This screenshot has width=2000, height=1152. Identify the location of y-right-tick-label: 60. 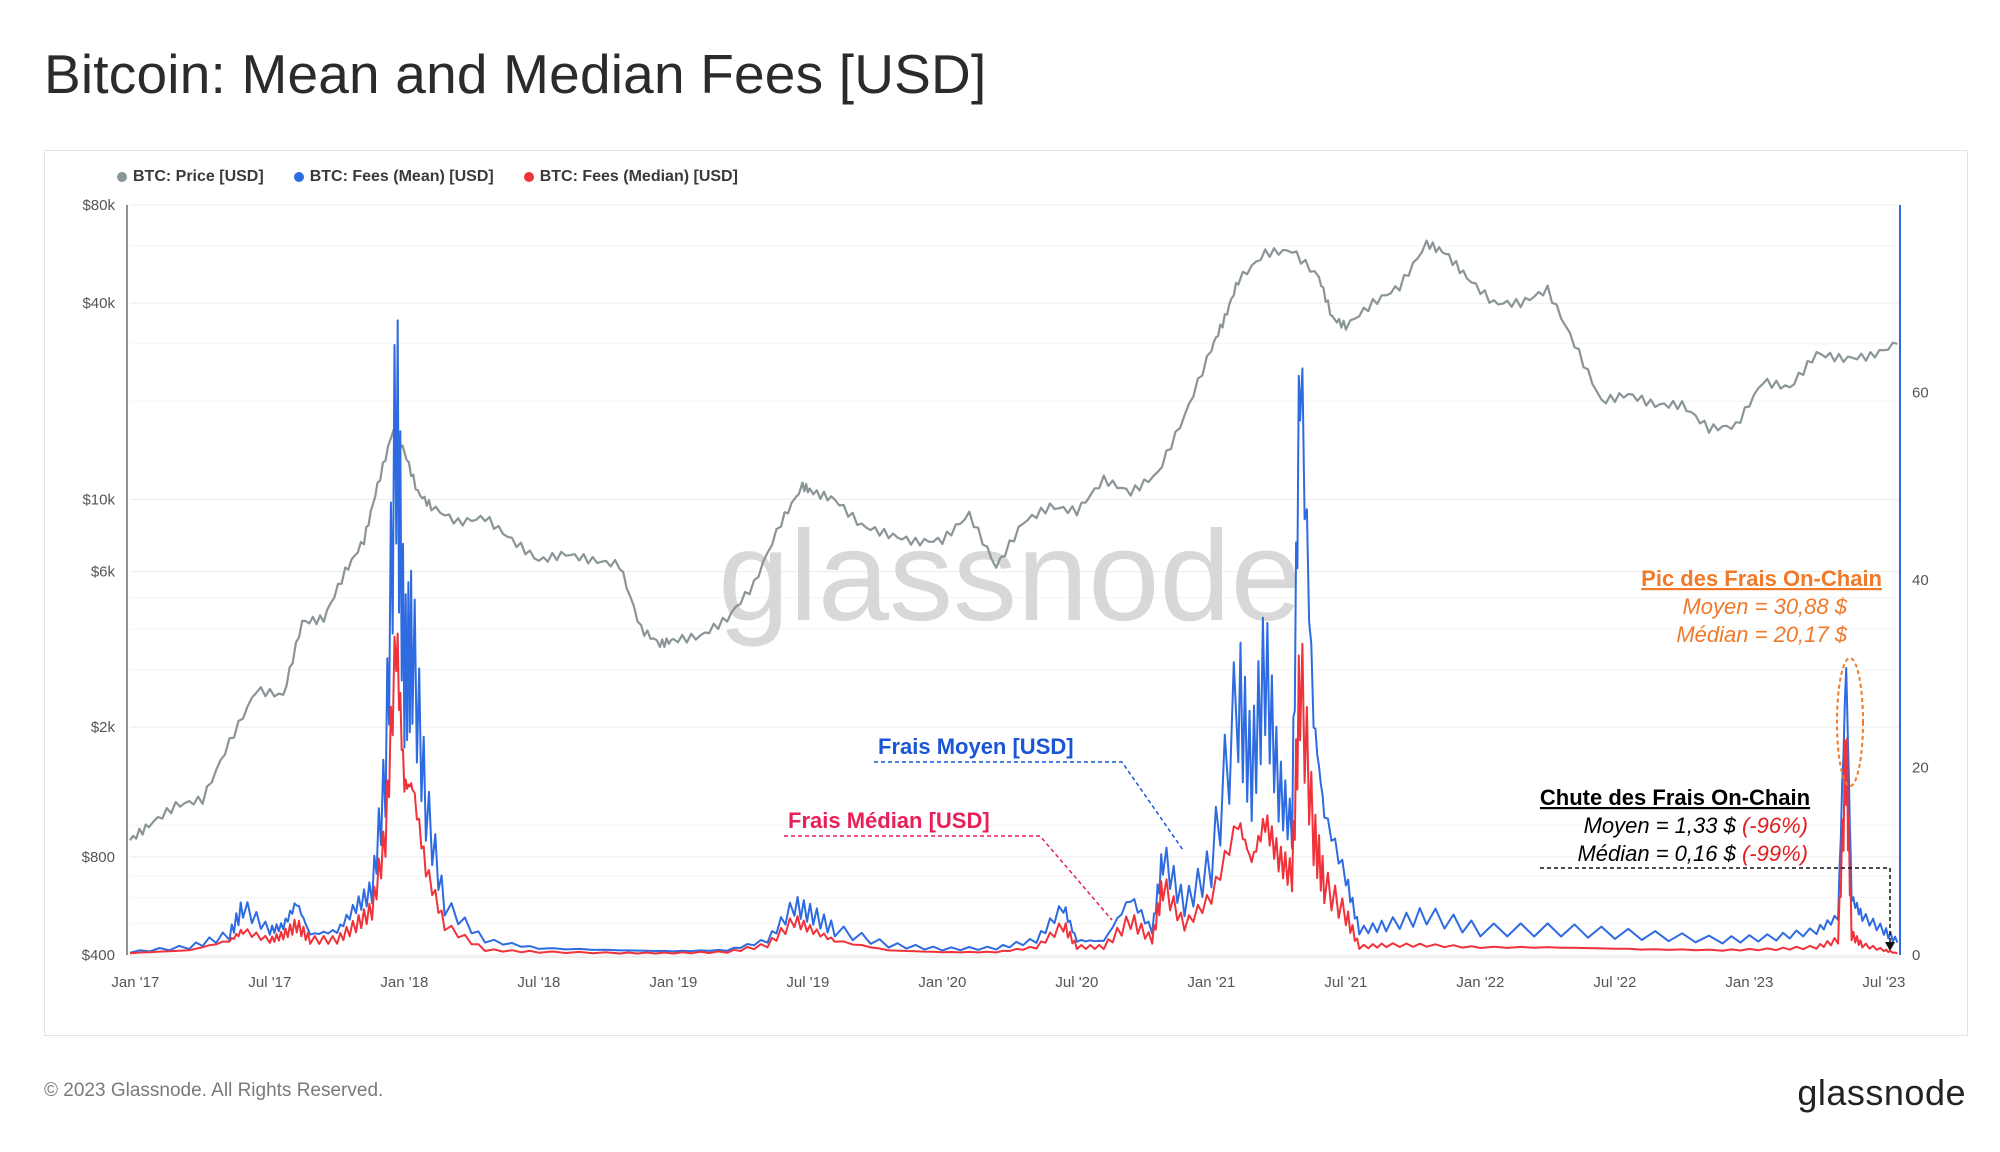
(1920, 393).